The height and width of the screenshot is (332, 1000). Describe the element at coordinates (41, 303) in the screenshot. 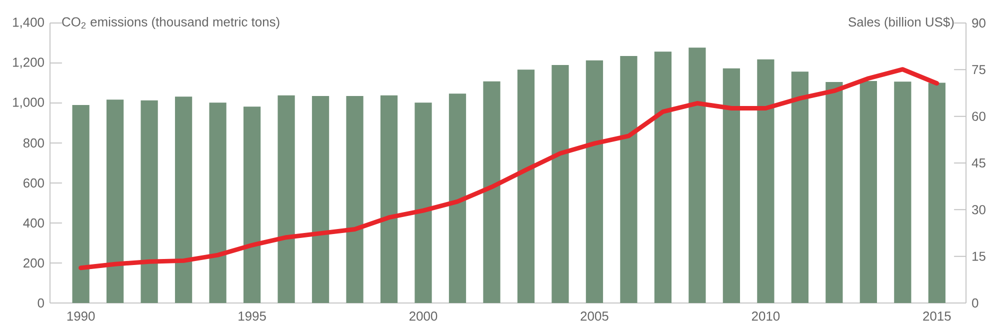

I see `y-tick-label: 0` at that location.